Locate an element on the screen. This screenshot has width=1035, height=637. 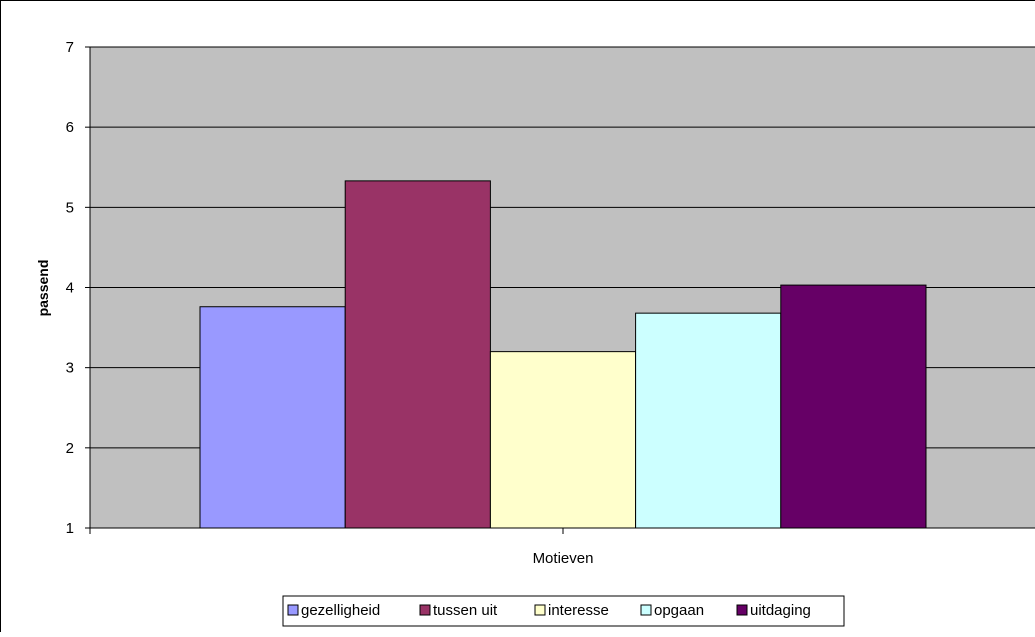
bar-uitdaging is located at coordinates (853, 406).